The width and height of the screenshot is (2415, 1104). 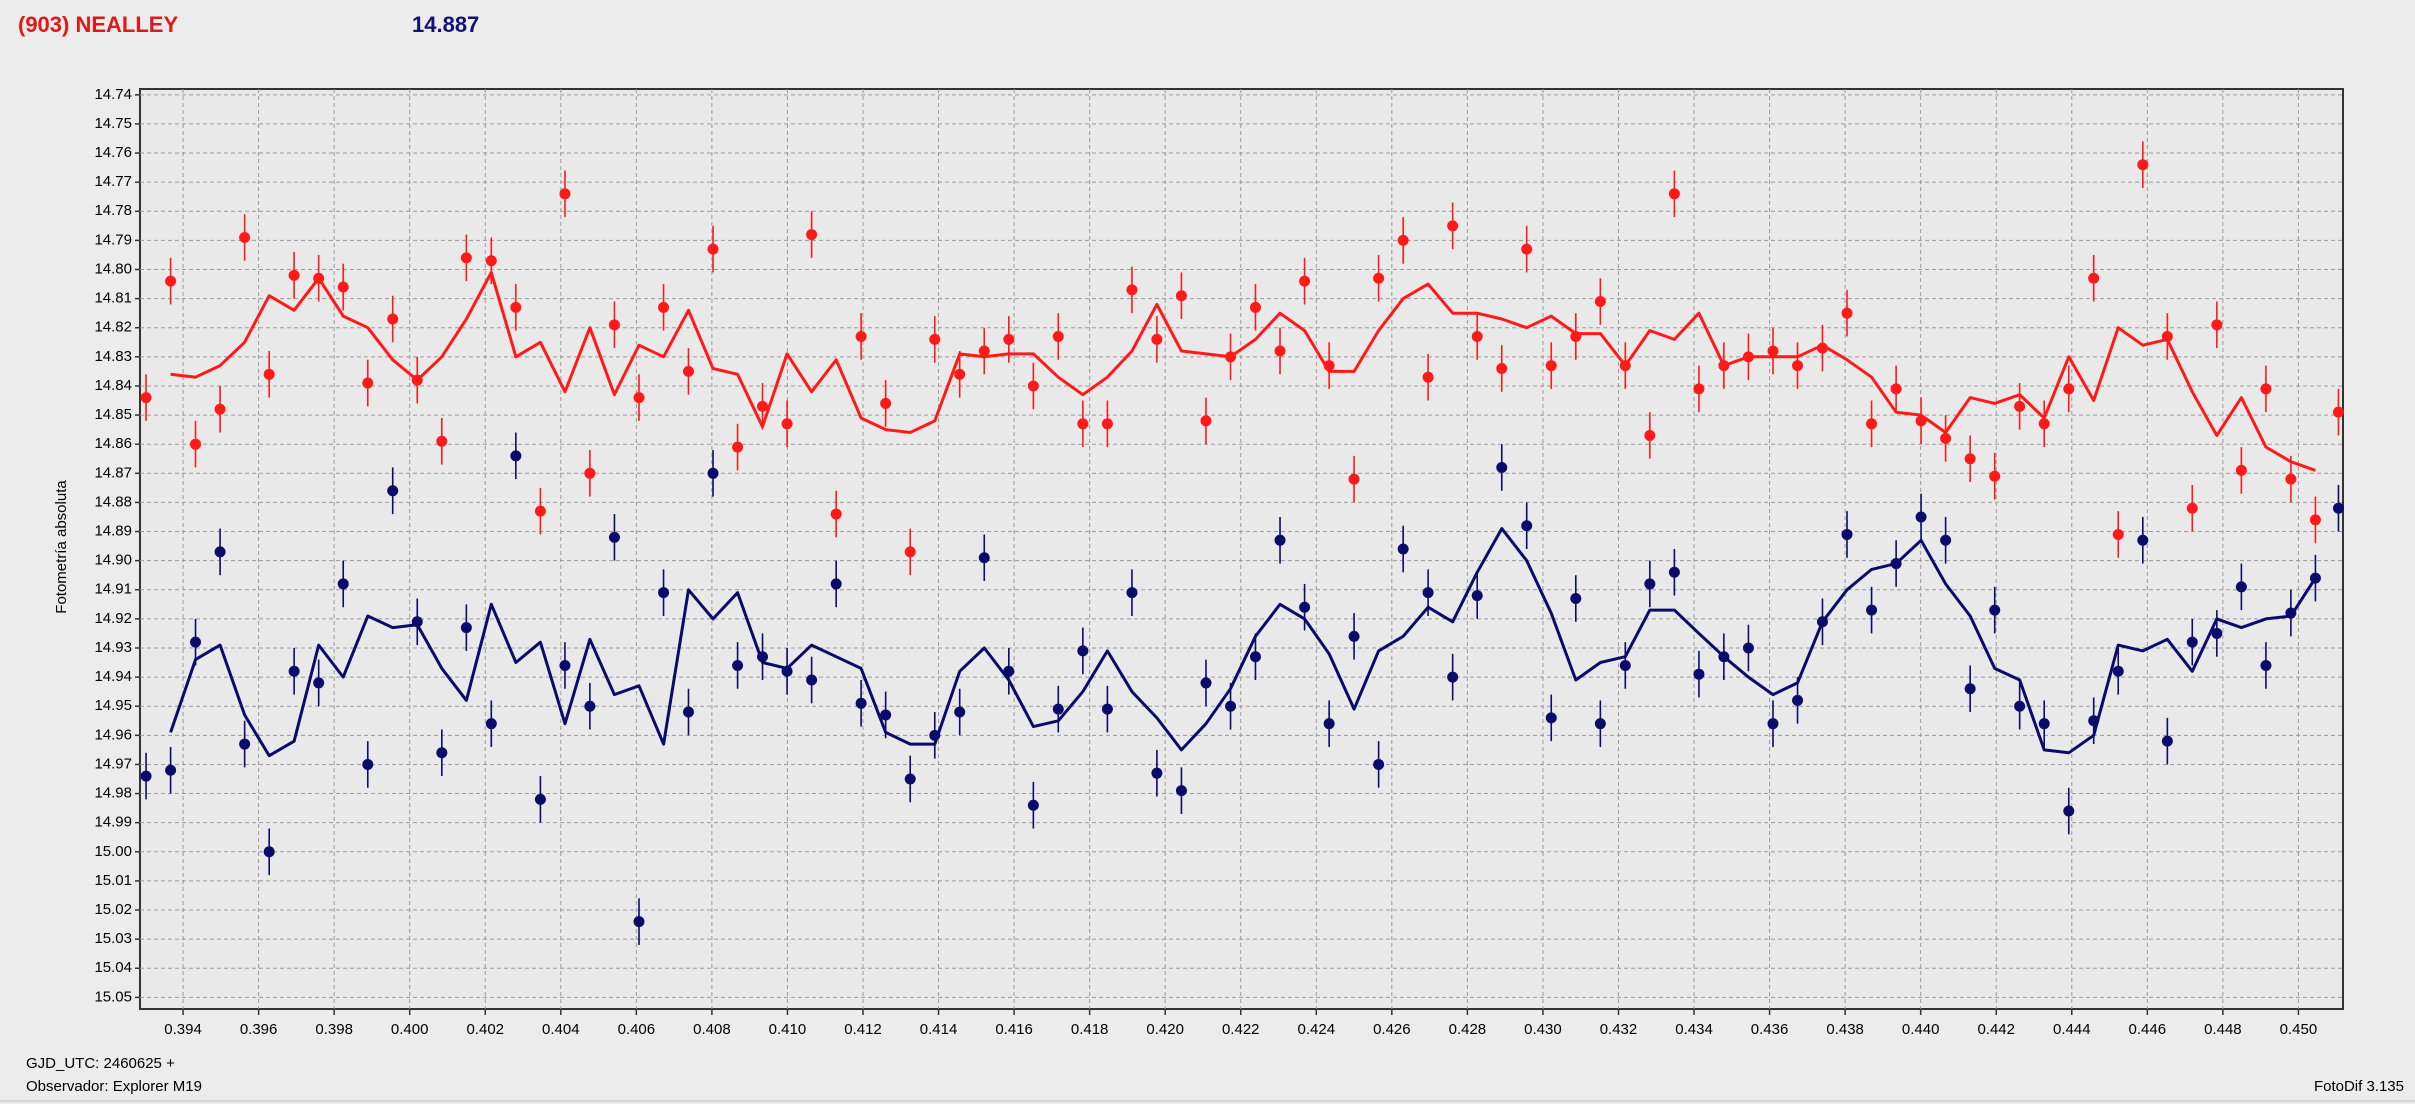 What do you see at coordinates (1694, 1029) in the screenshot?
I see `x-tick-label: 0.434` at bounding box center [1694, 1029].